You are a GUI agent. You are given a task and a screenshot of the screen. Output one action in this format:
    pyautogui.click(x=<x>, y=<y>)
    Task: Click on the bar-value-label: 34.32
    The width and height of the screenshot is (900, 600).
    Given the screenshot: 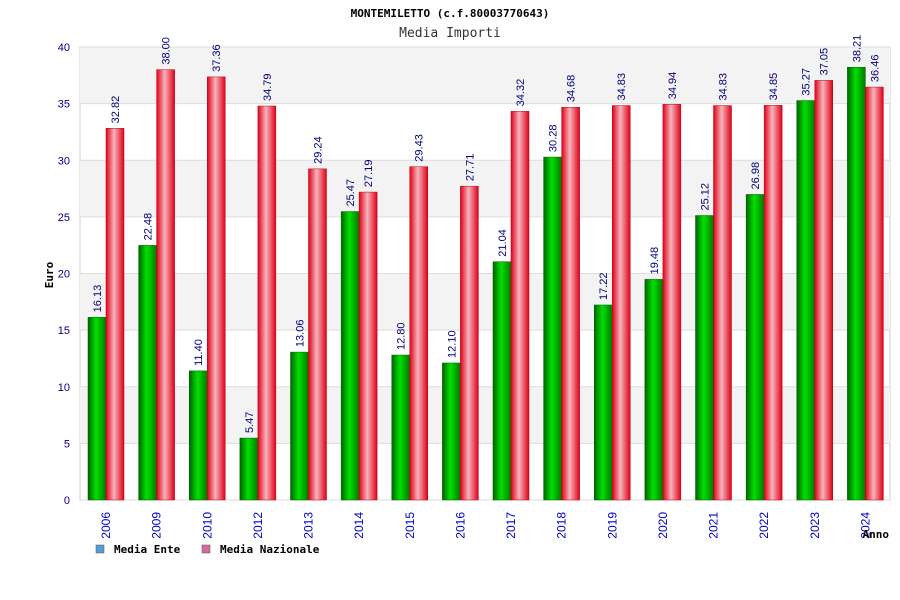 What is the action you would take?
    pyautogui.click(x=521, y=93)
    